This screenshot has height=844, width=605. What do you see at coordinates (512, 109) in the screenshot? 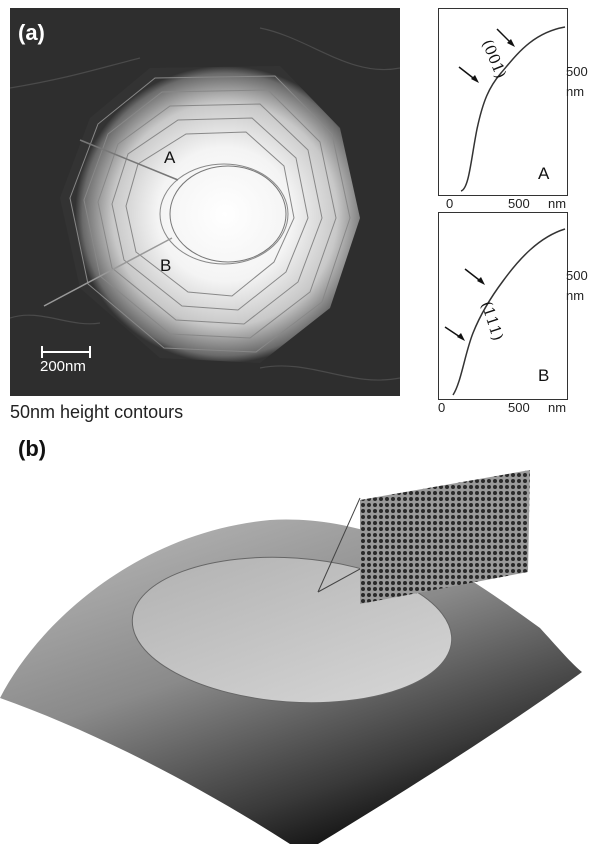
I see `profile-a-curve` at bounding box center [512, 109].